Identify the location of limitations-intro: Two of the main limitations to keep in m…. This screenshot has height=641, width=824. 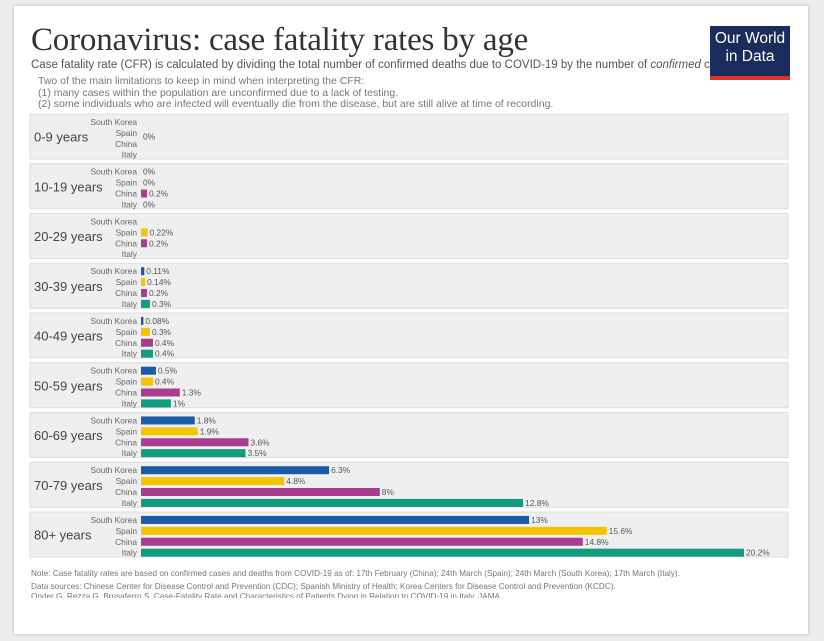
(201, 81).